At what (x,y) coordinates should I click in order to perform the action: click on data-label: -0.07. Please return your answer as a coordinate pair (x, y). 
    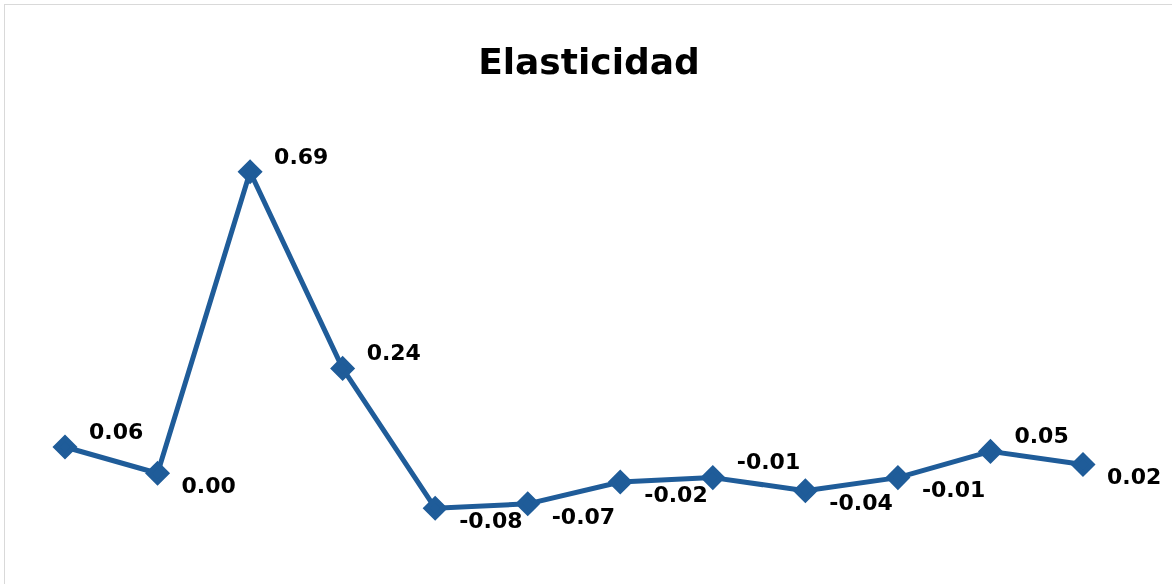
    Looking at the image, I should click on (583, 516).